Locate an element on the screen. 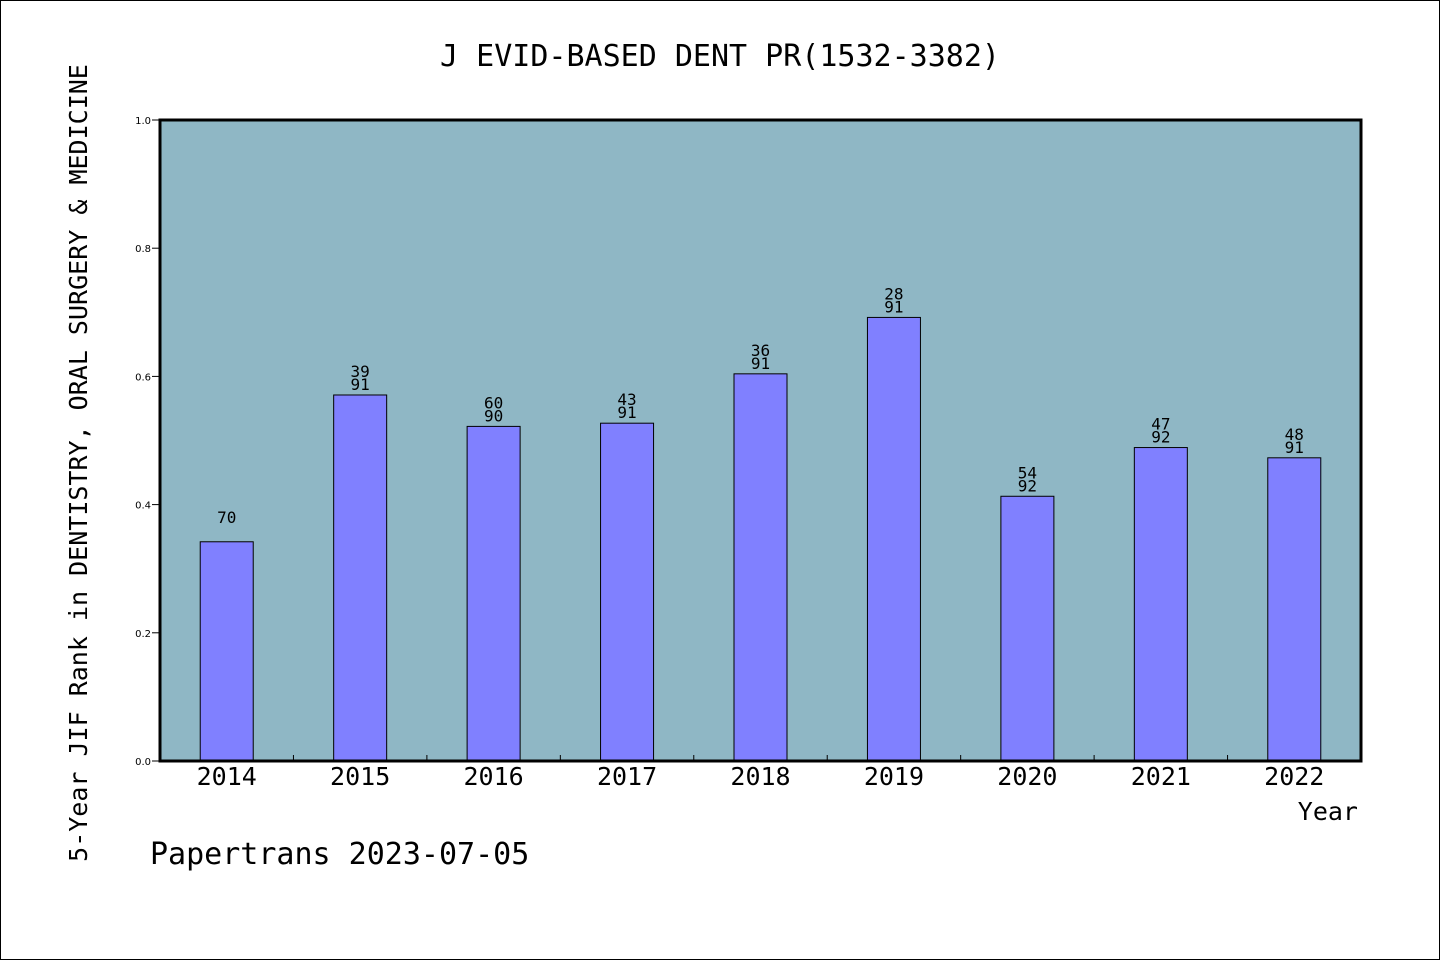  bar-label-2022-2: 91 is located at coordinates (1294, 447).